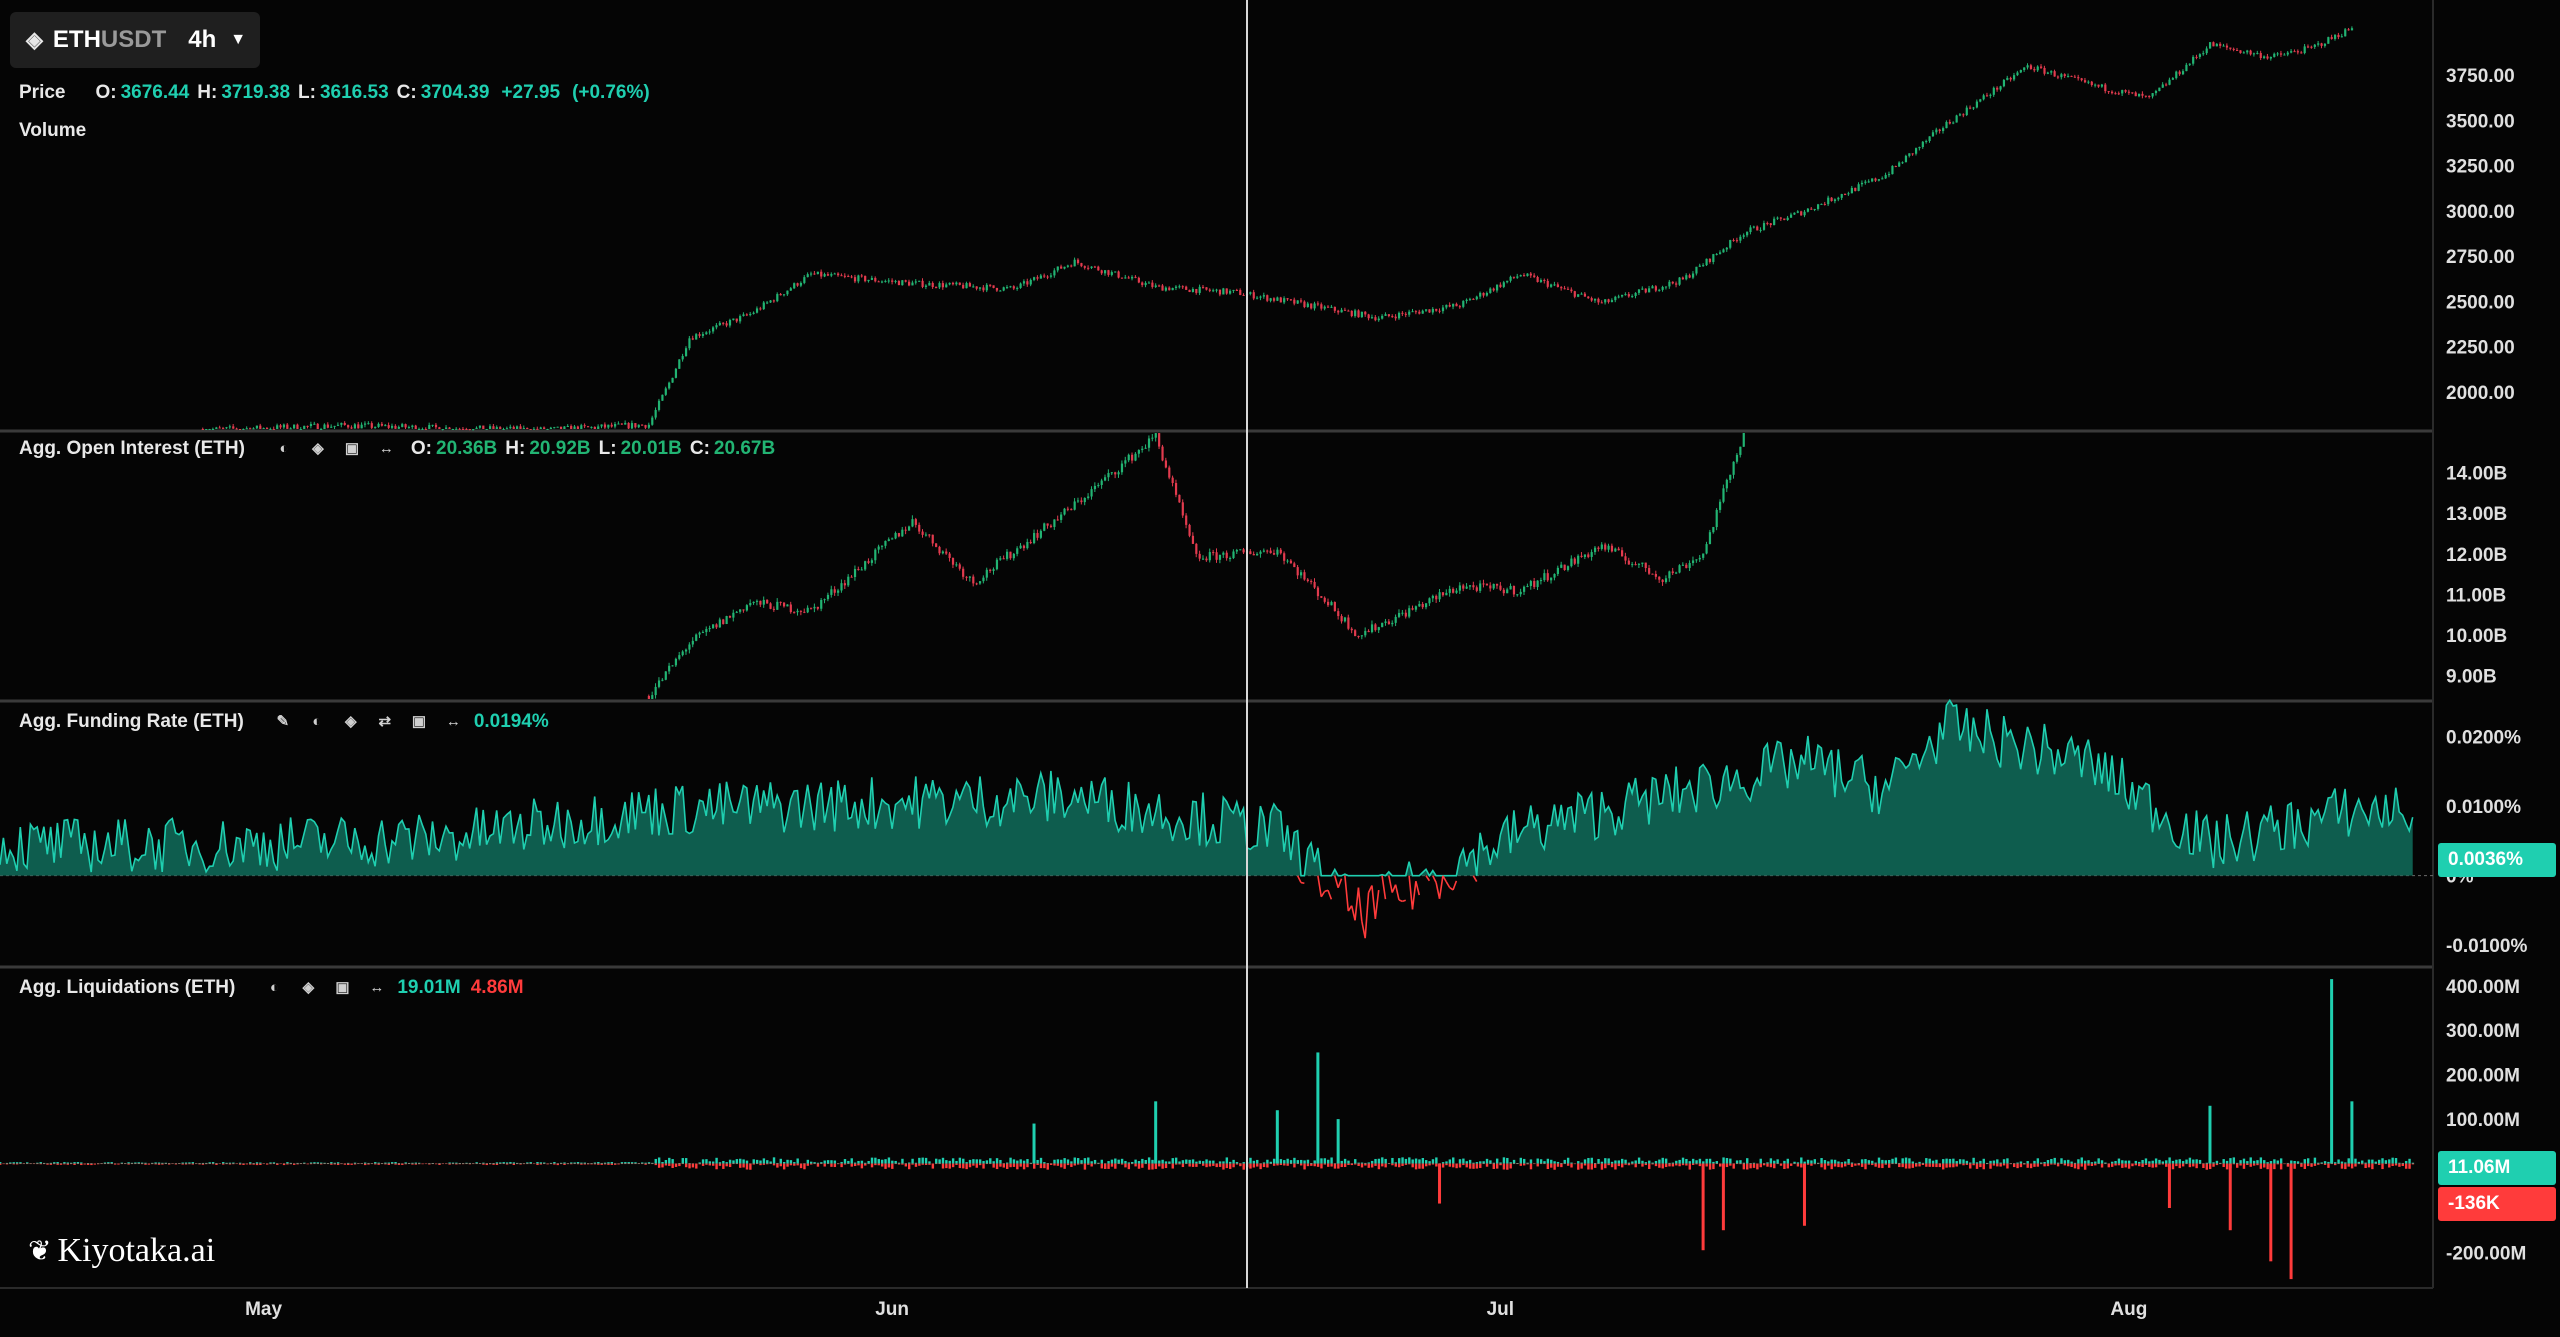 The width and height of the screenshot is (2560, 1337). Describe the element at coordinates (135, 40) in the screenshot. I see `symbol-selector: ◈ ETH USDT 4h ▼` at that location.